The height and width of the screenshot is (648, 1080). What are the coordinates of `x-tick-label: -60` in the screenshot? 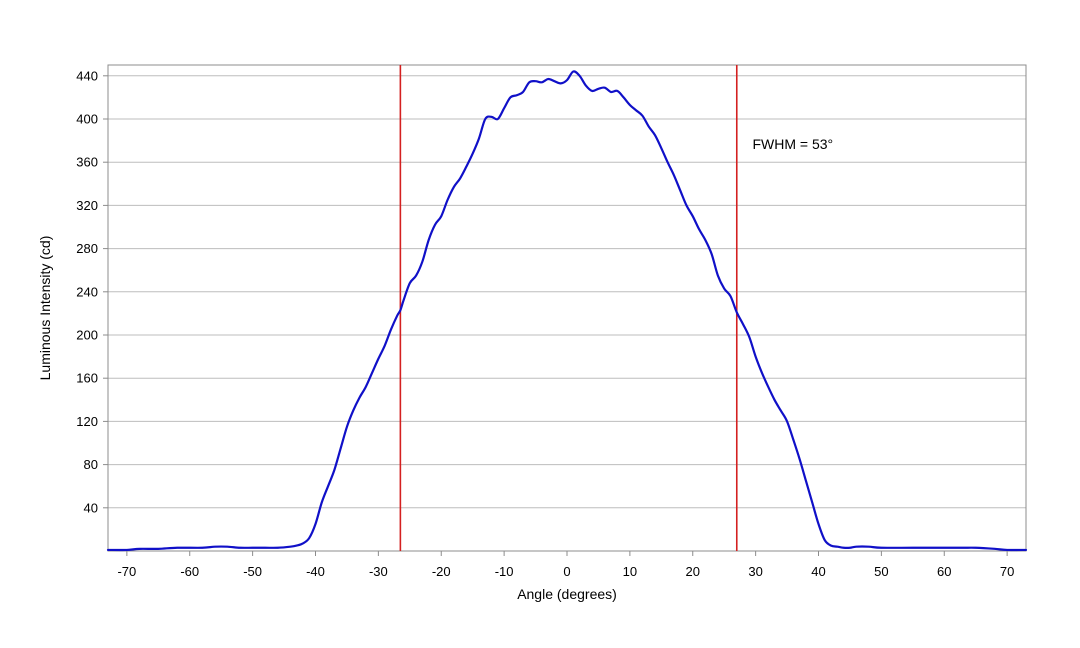 It's located at (189, 571).